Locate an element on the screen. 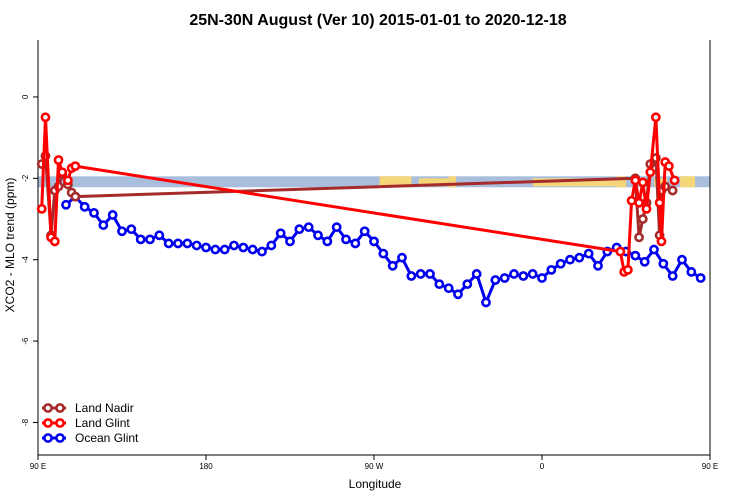 The height and width of the screenshot is (500, 750). legend-label: Ocean Glint is located at coordinates (107, 438).